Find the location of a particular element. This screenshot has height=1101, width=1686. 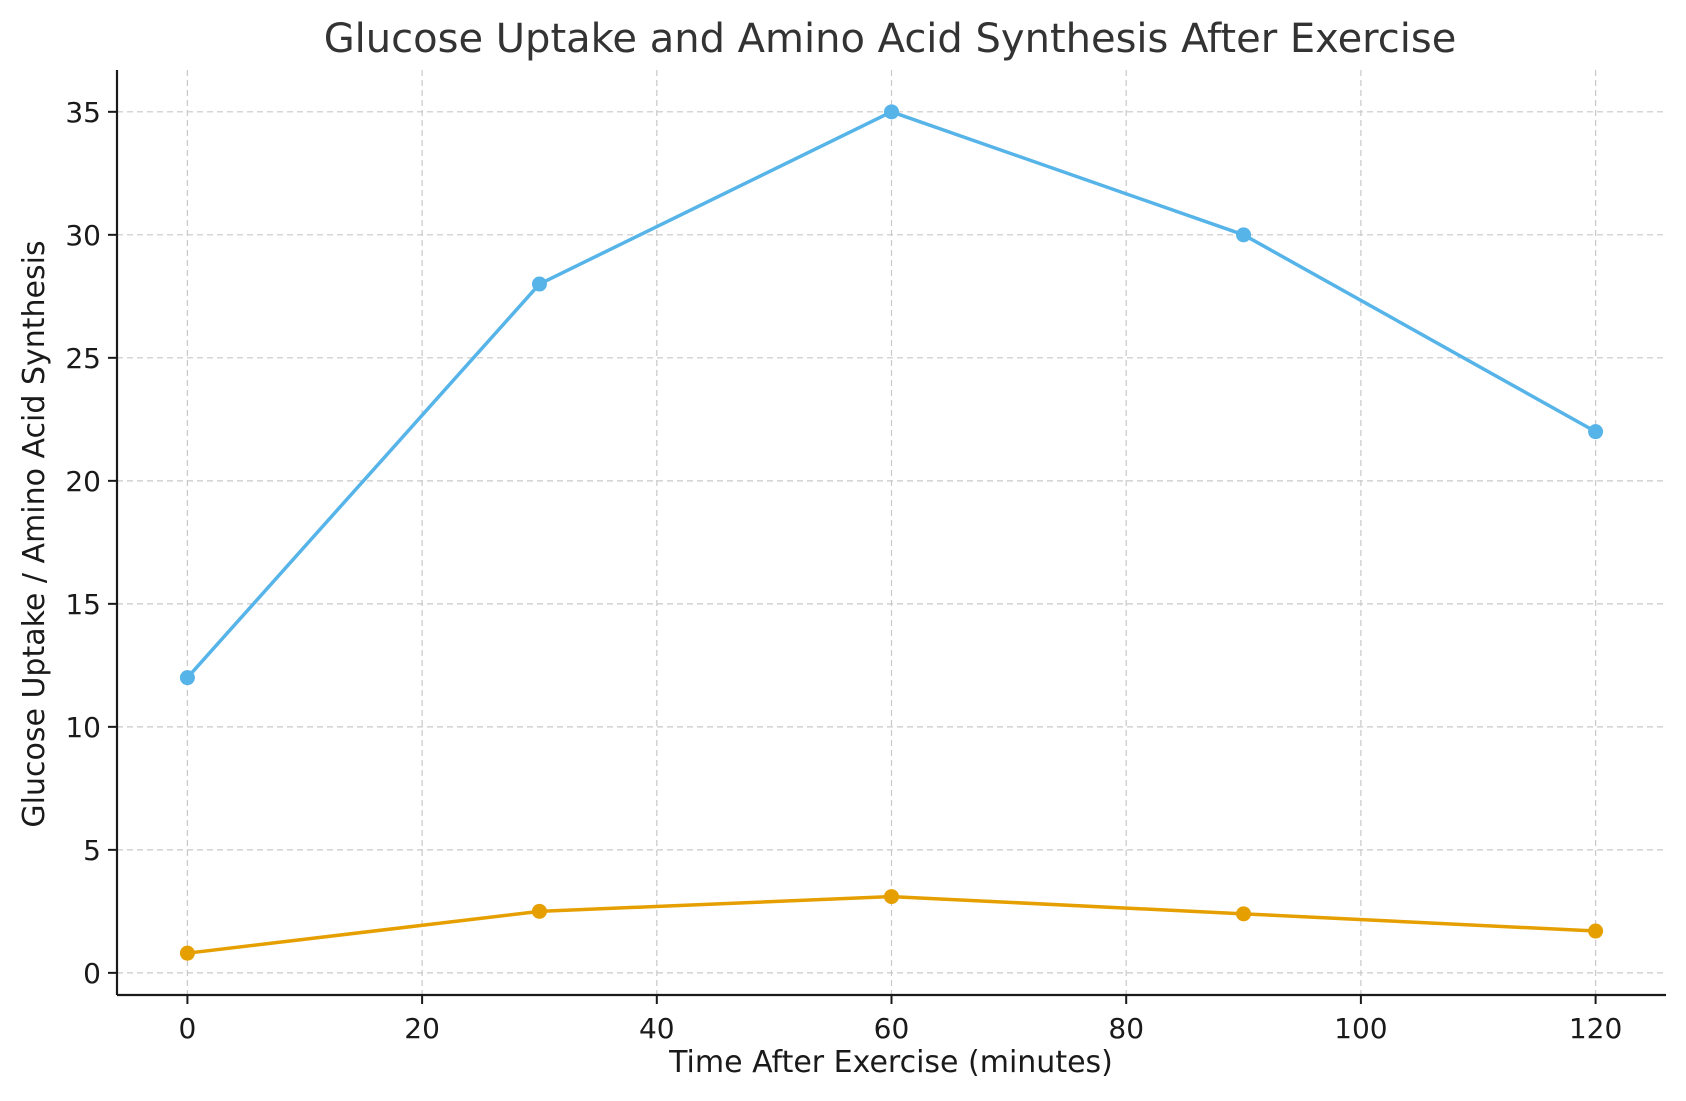

x-tick-label: 60 is located at coordinates (892, 1028).